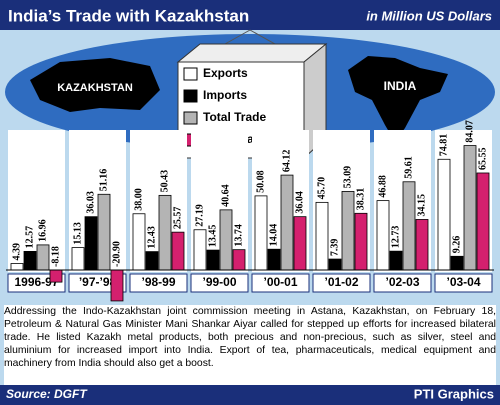 The height and width of the screenshot is (405, 500). What do you see at coordinates (321, 188) in the screenshot?
I see `value-label: 45.70` at bounding box center [321, 188].